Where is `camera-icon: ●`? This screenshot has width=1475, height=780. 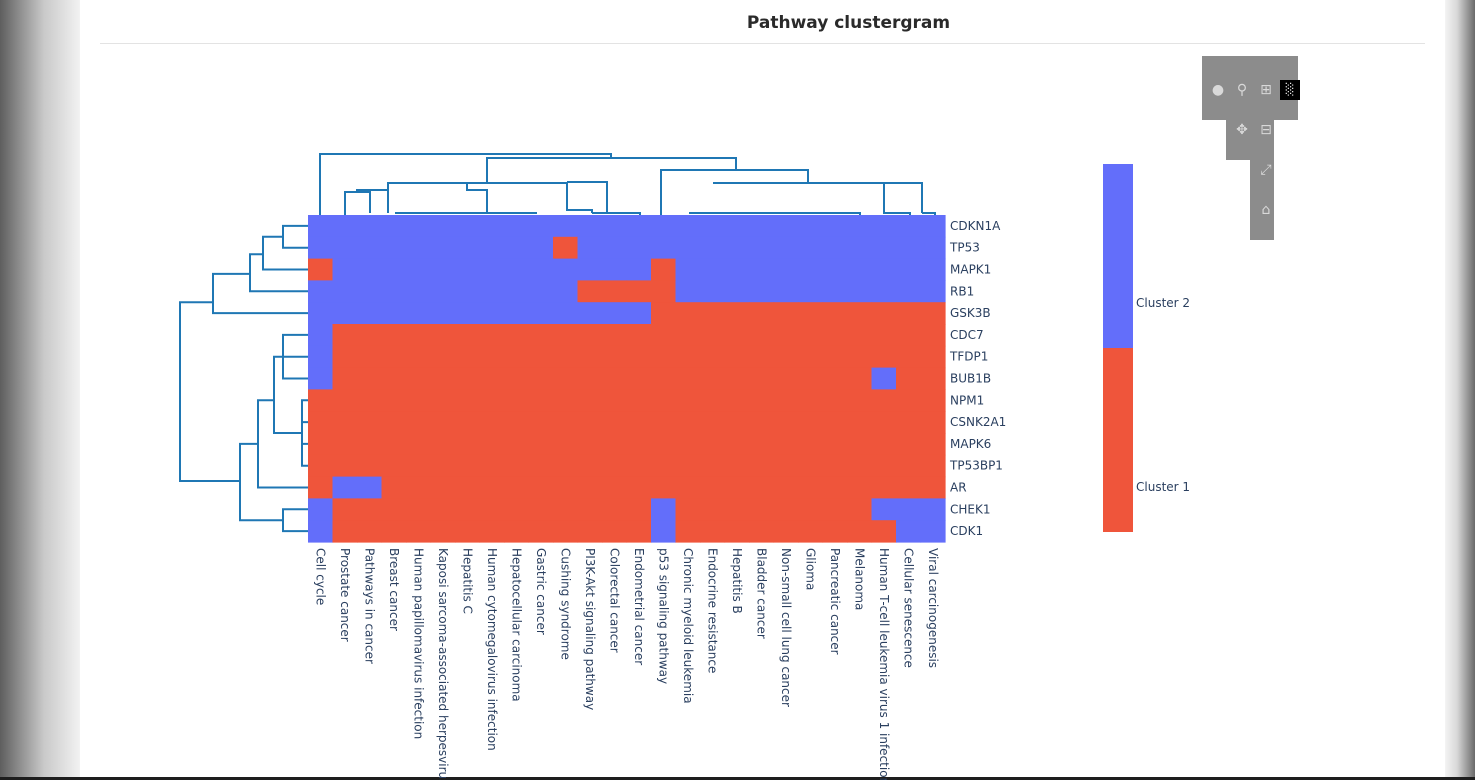
camera-icon: ● is located at coordinates (1218, 90).